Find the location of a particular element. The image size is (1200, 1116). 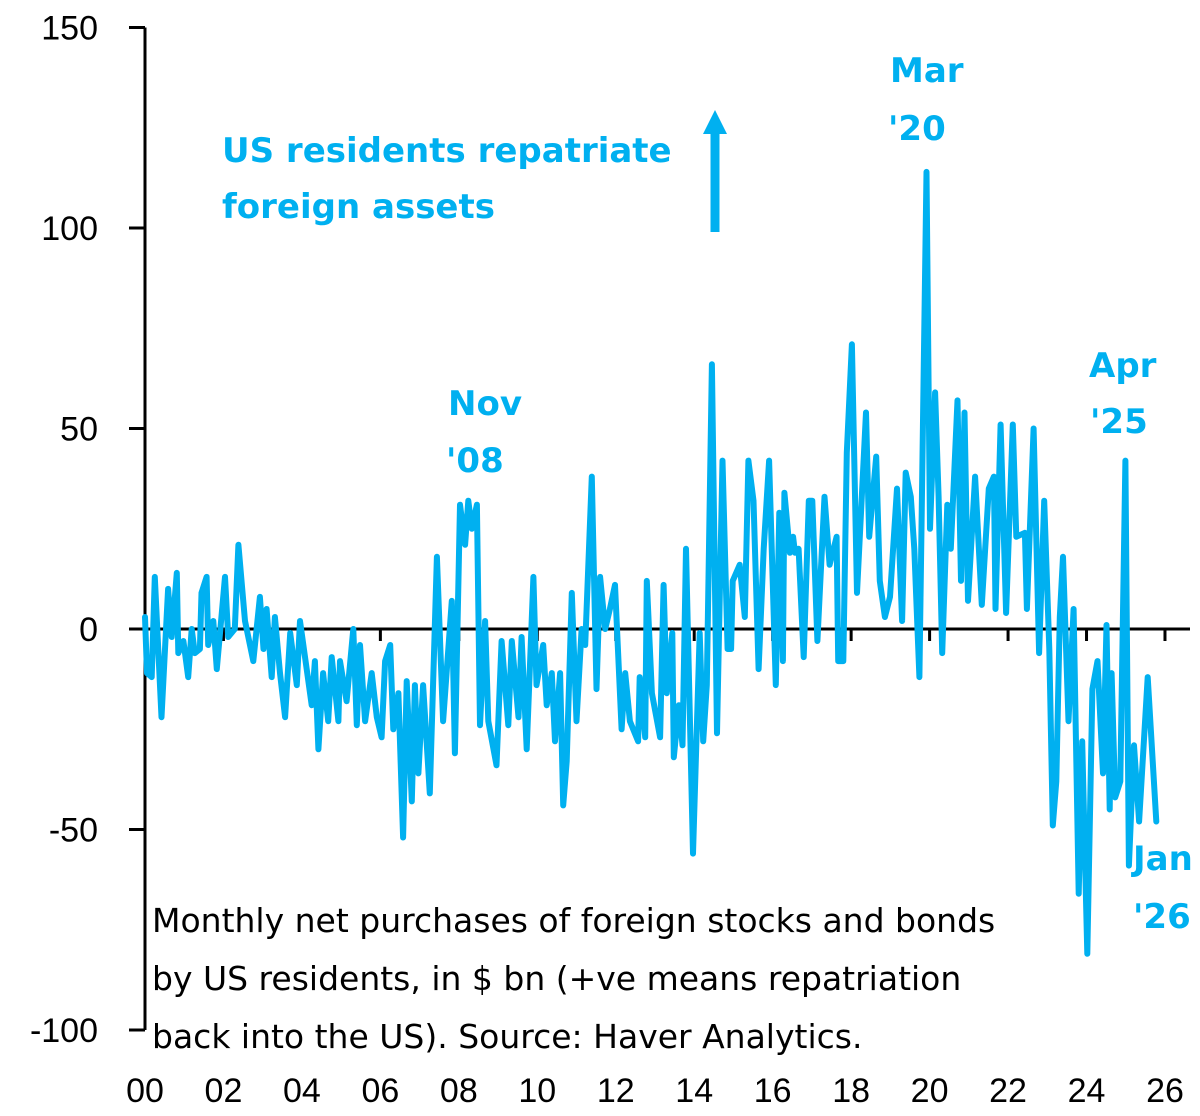

y-tick-label: 100 is located at coordinates (69, 229).